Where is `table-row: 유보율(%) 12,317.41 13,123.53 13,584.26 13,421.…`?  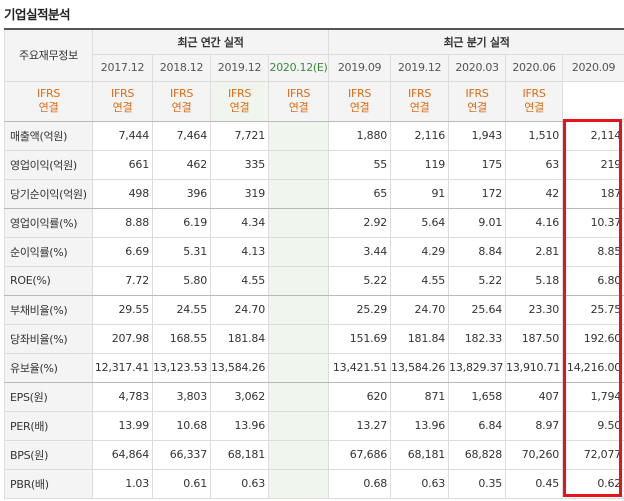 table-row: 유보율(%) 12,317.41 13,123.53 13,584.26 13,421.… is located at coordinates (314, 367).